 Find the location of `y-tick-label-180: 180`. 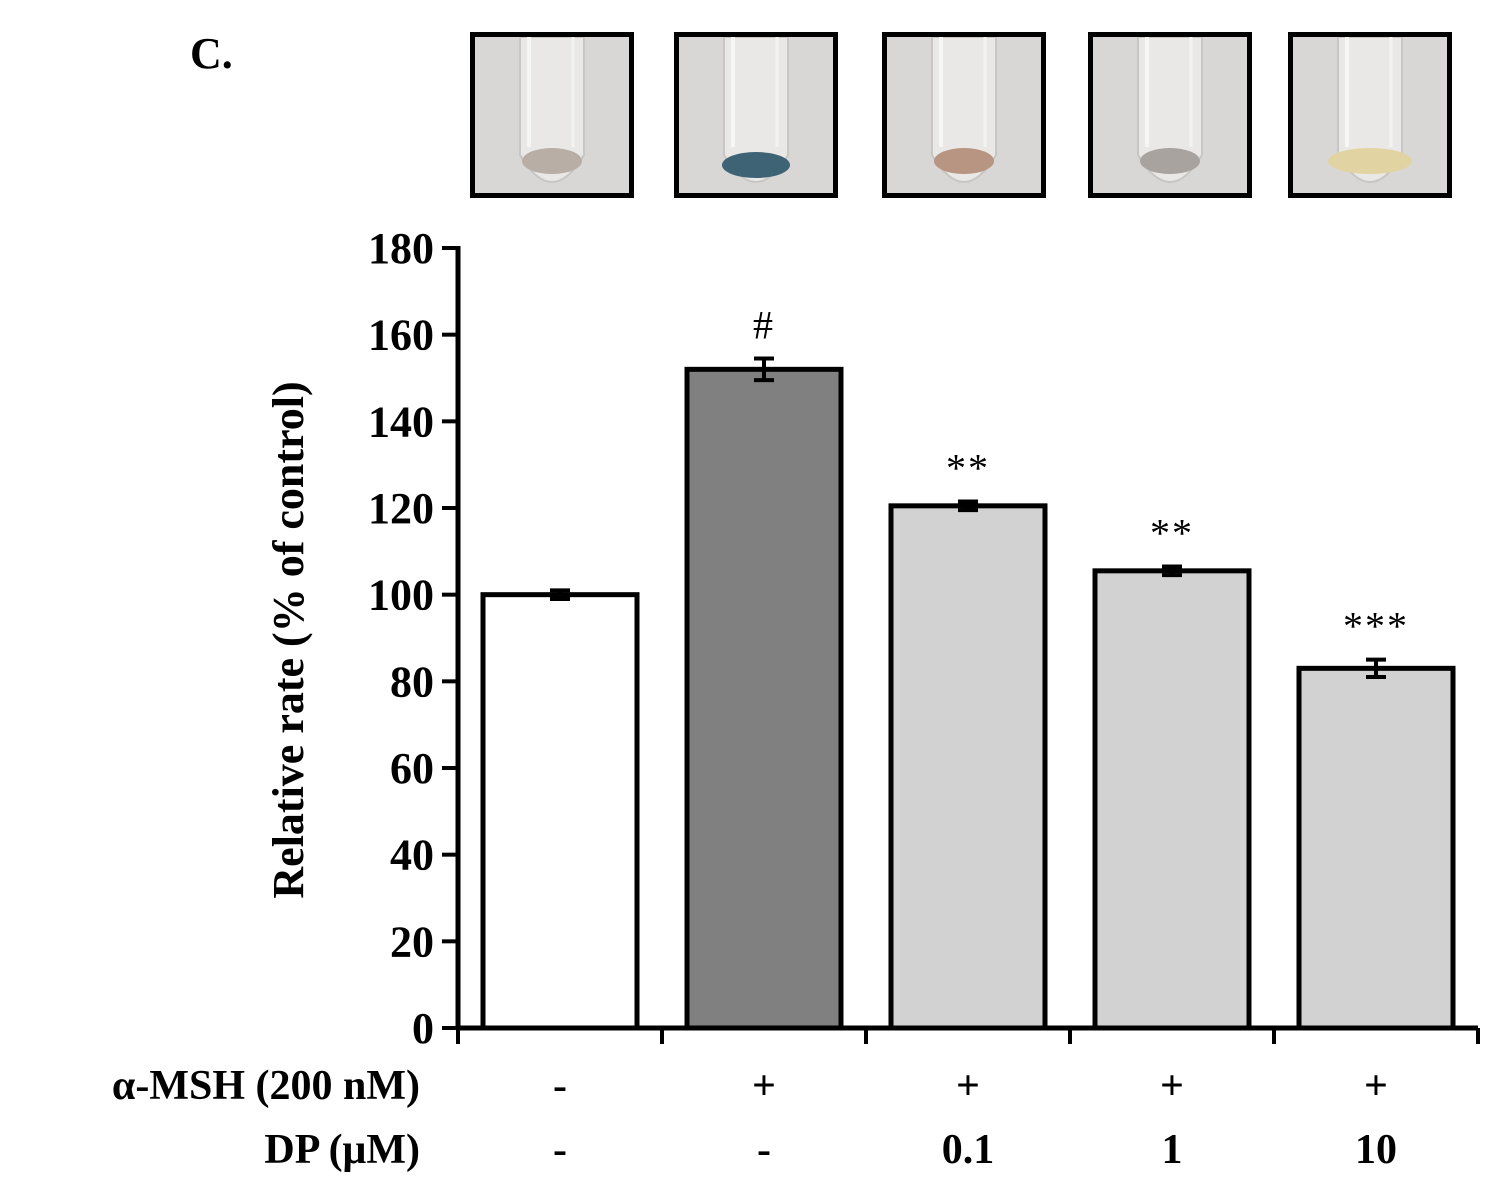

y-tick-label-180: 180 is located at coordinates (401, 248).